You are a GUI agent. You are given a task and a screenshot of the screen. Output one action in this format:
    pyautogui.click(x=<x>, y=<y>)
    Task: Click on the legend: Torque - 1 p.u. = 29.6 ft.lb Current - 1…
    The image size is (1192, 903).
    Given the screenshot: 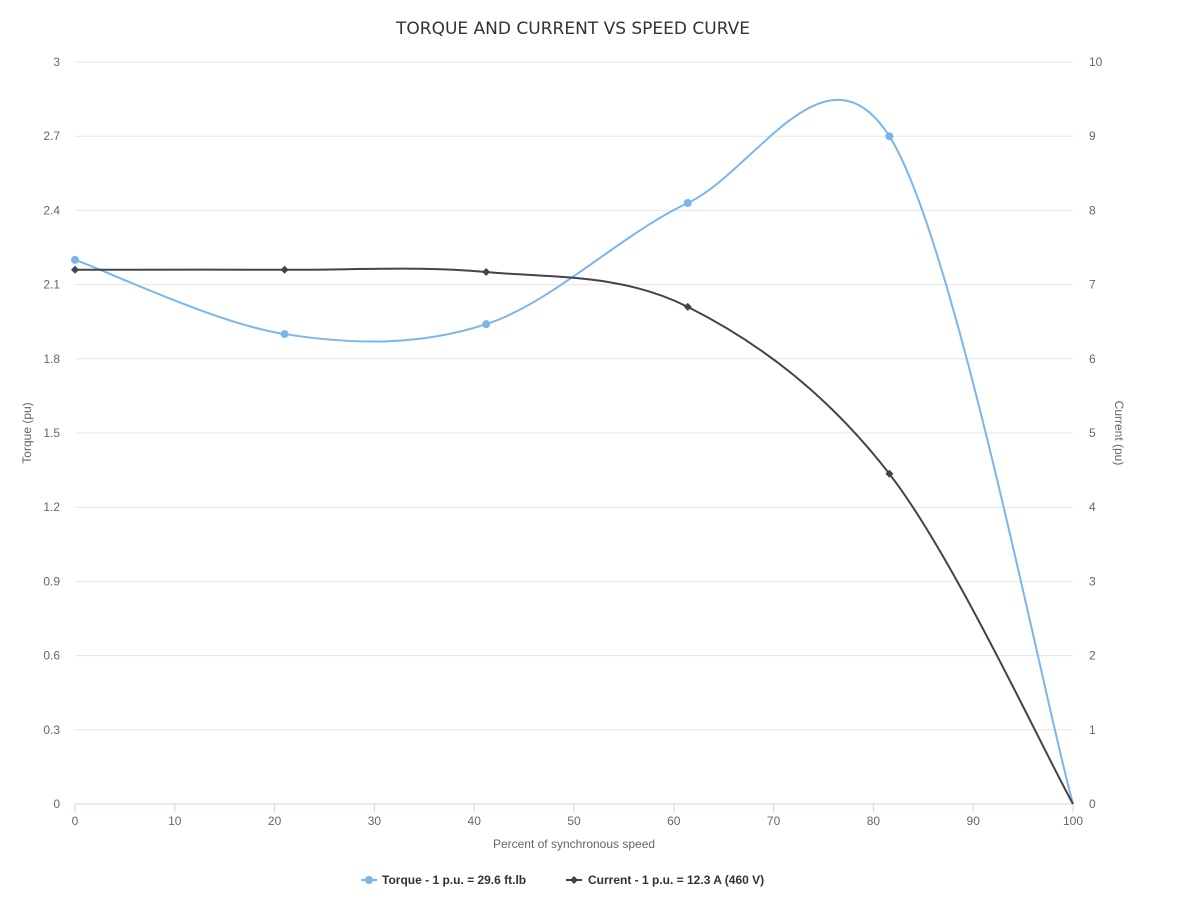 What is the action you would take?
    pyautogui.click(x=562, y=880)
    